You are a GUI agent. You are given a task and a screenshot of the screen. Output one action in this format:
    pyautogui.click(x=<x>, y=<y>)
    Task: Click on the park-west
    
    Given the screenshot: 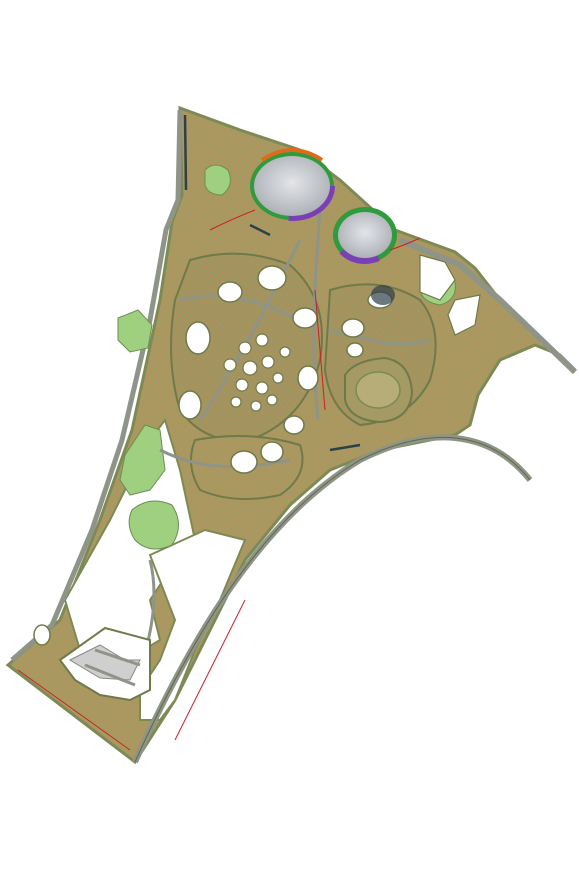 What is the action you would take?
    pyautogui.click(x=135, y=331)
    